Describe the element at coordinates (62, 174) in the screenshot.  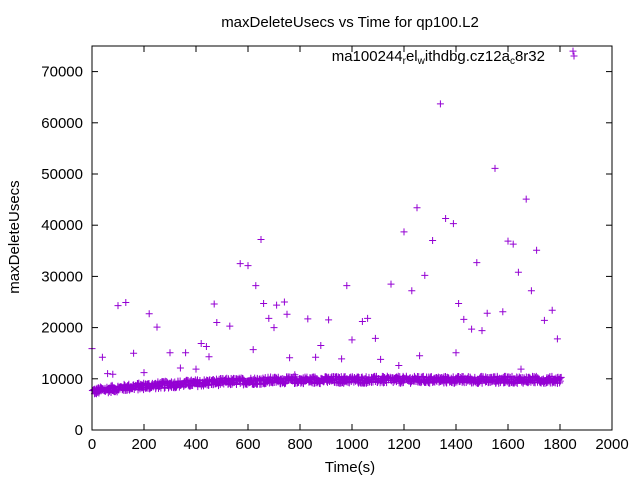
I see `y-tick-label: 50000` at that location.